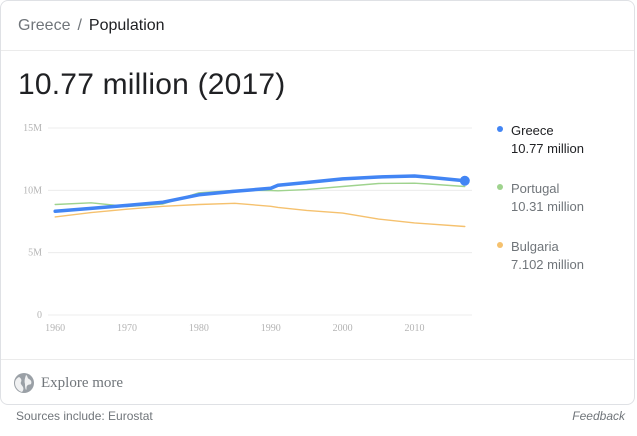 The image size is (637, 436). Describe the element at coordinates (199, 328) in the screenshot. I see `x-tick-label: 1980` at that location.